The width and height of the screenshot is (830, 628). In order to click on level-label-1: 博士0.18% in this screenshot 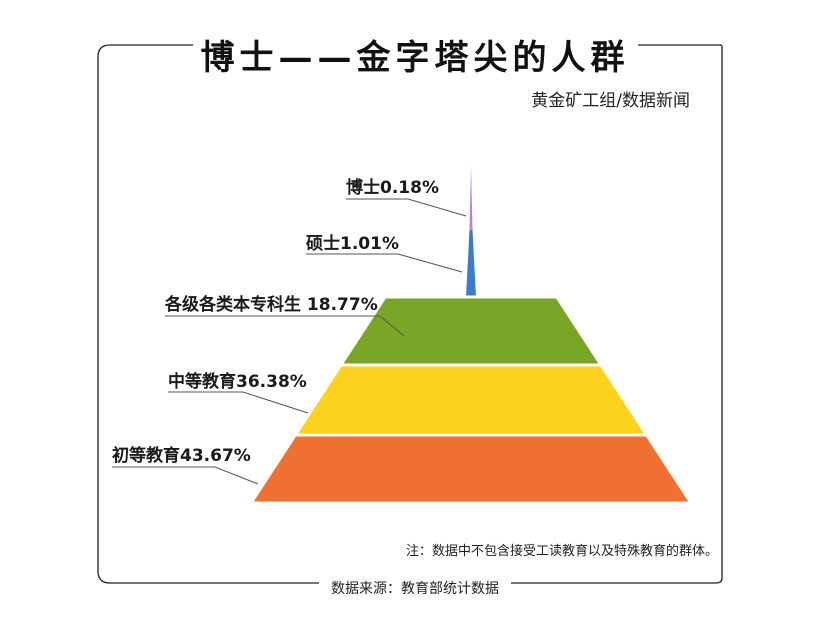, I will do `click(392, 187)`.